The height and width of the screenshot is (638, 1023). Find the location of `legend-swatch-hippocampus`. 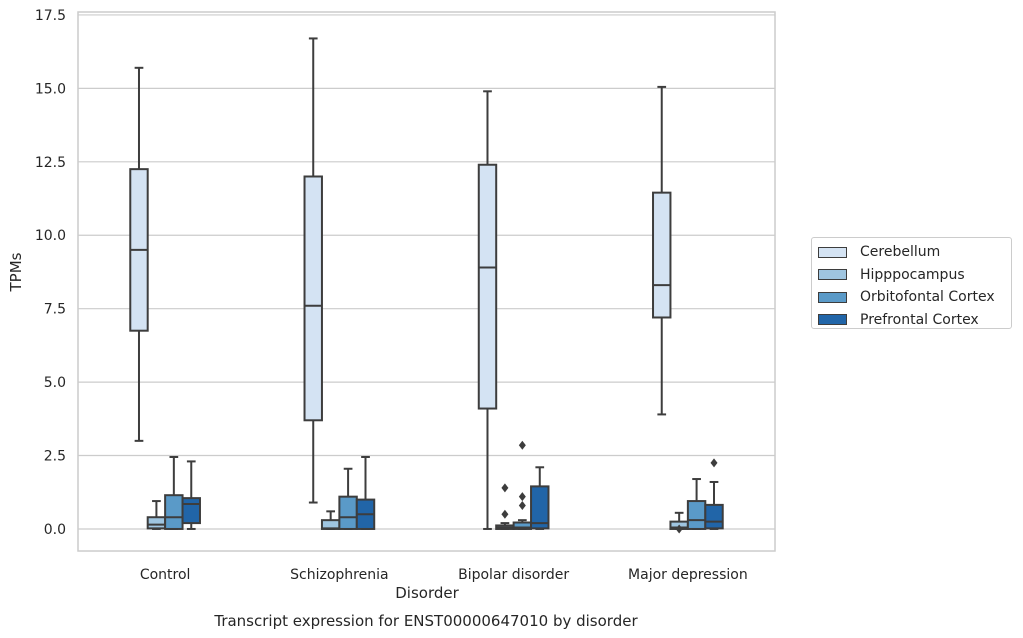

legend-swatch-hippocampus is located at coordinates (832, 275).